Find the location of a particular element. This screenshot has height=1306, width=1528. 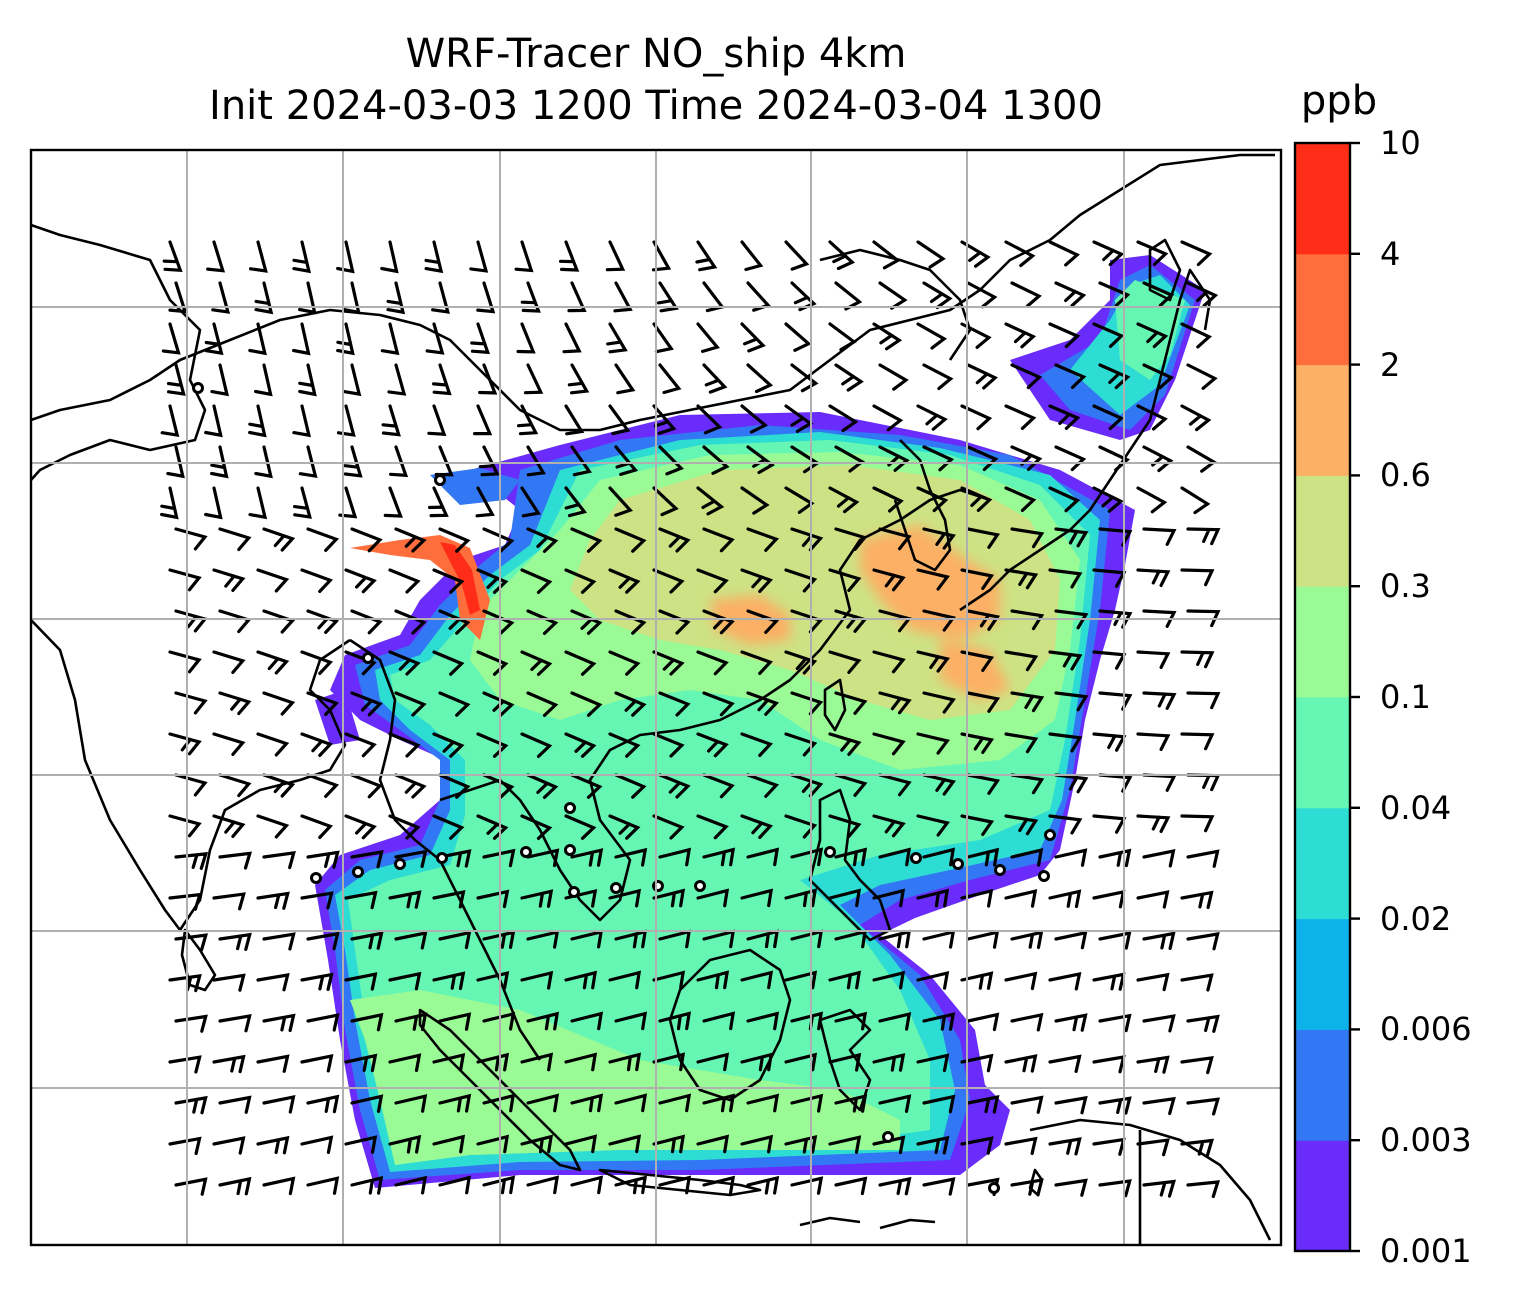

coast-sumatra is located at coordinates (500, 1090).